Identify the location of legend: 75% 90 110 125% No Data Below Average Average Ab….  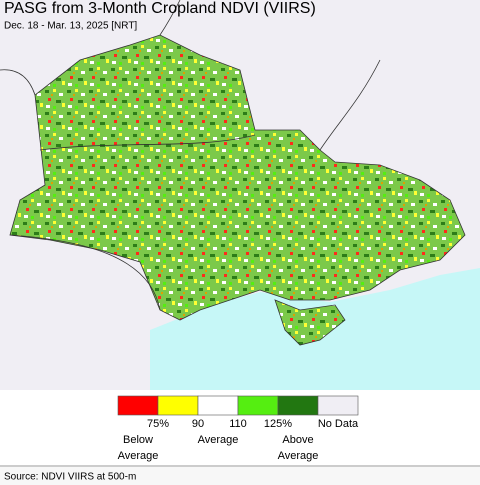
(238, 428).